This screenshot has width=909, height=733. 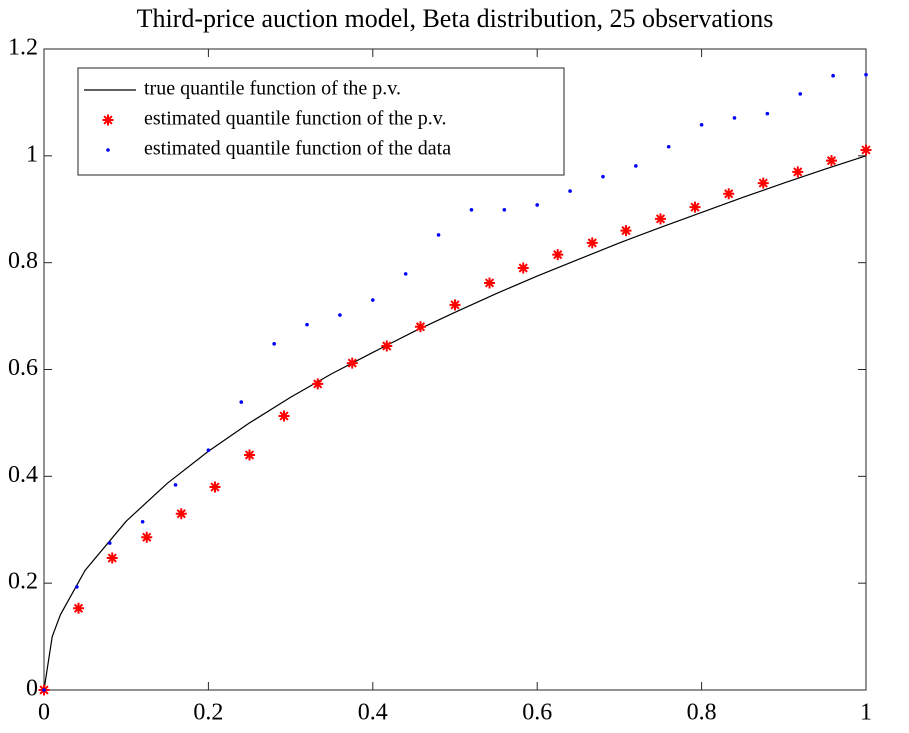 I want to click on x-tick-label: 0.8, so click(x=702, y=713).